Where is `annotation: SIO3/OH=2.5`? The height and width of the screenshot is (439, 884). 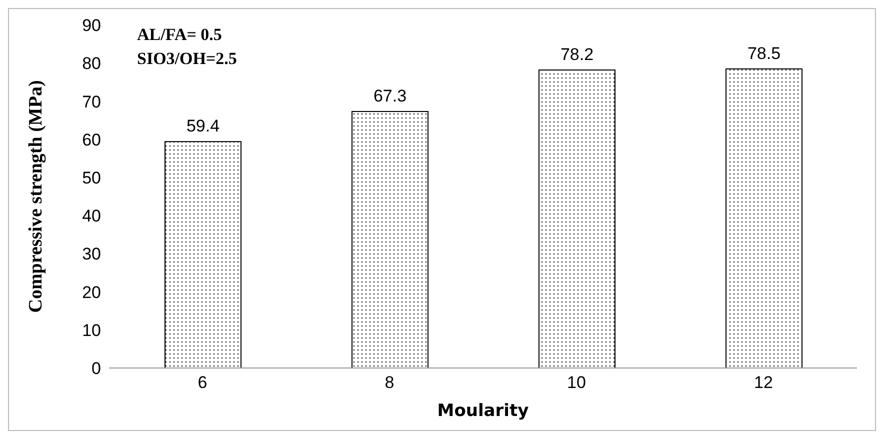 annotation: SIO3/OH=2.5 is located at coordinates (187, 59).